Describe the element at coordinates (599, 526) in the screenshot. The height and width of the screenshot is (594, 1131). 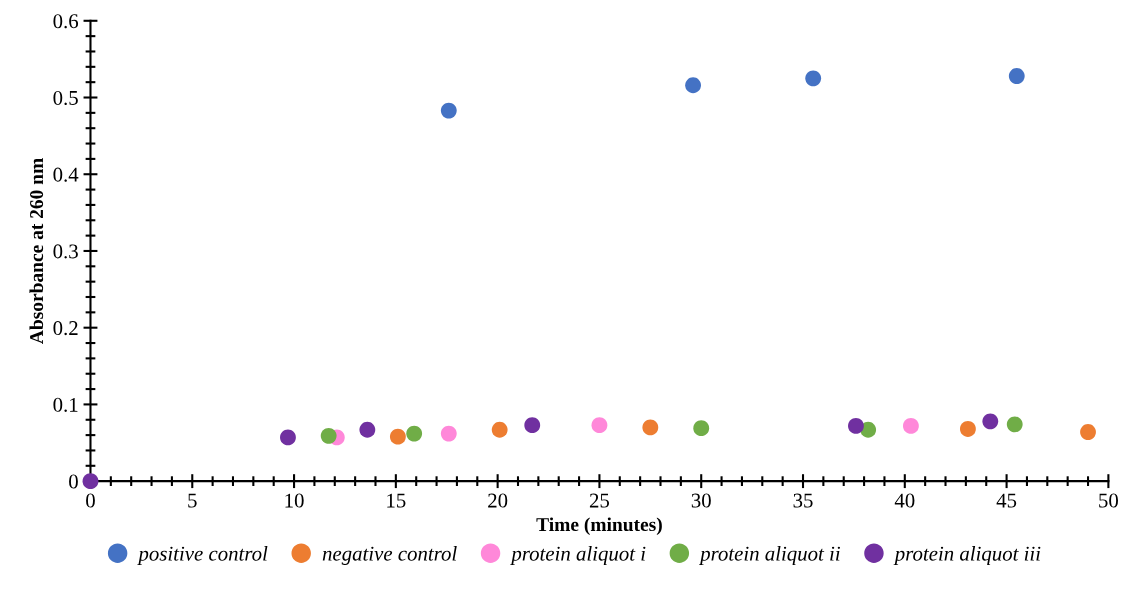
I see `x-axis-title: Time (minutes)` at that location.